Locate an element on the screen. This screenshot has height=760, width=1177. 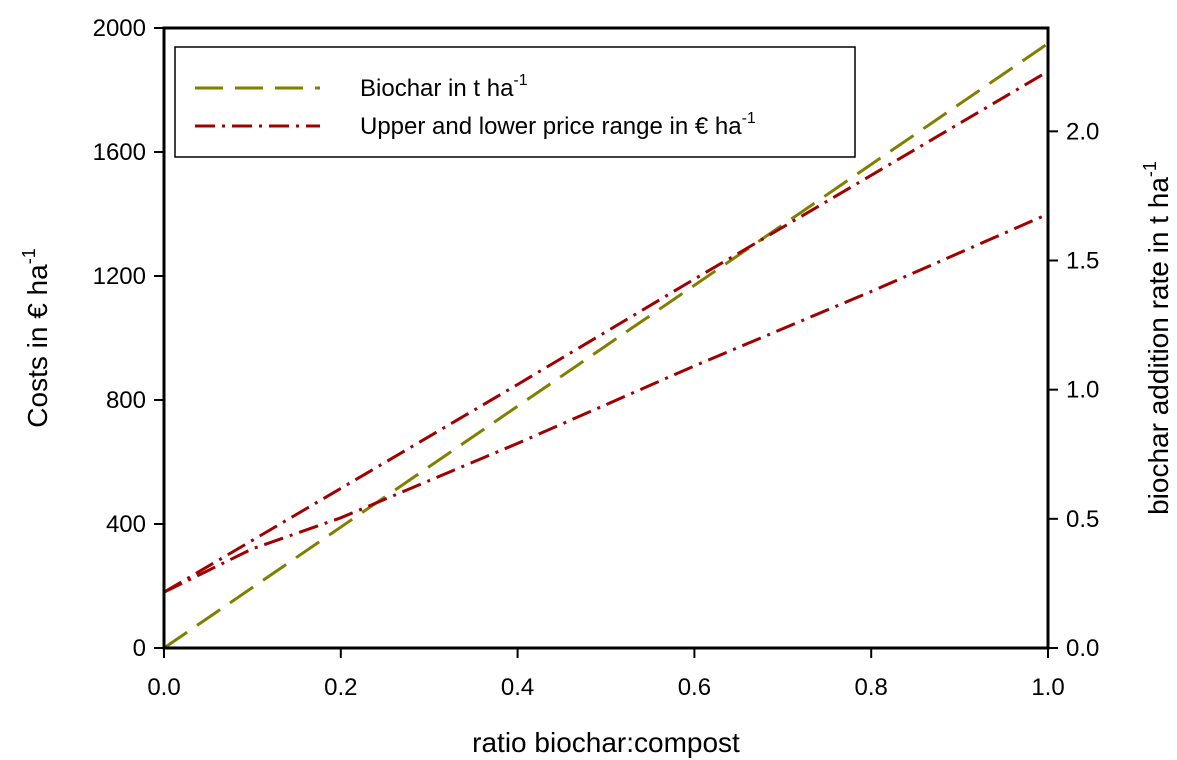
y-tick-label: 400 is located at coordinates (126, 524).